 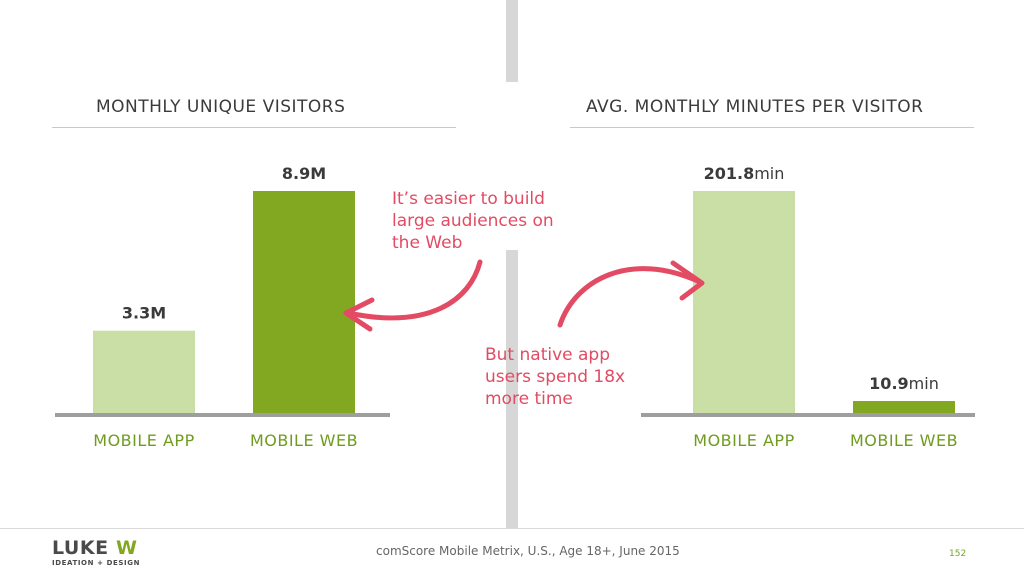 I want to click on callout-right: But native app users spend 18x more time, so click(x=555, y=377).